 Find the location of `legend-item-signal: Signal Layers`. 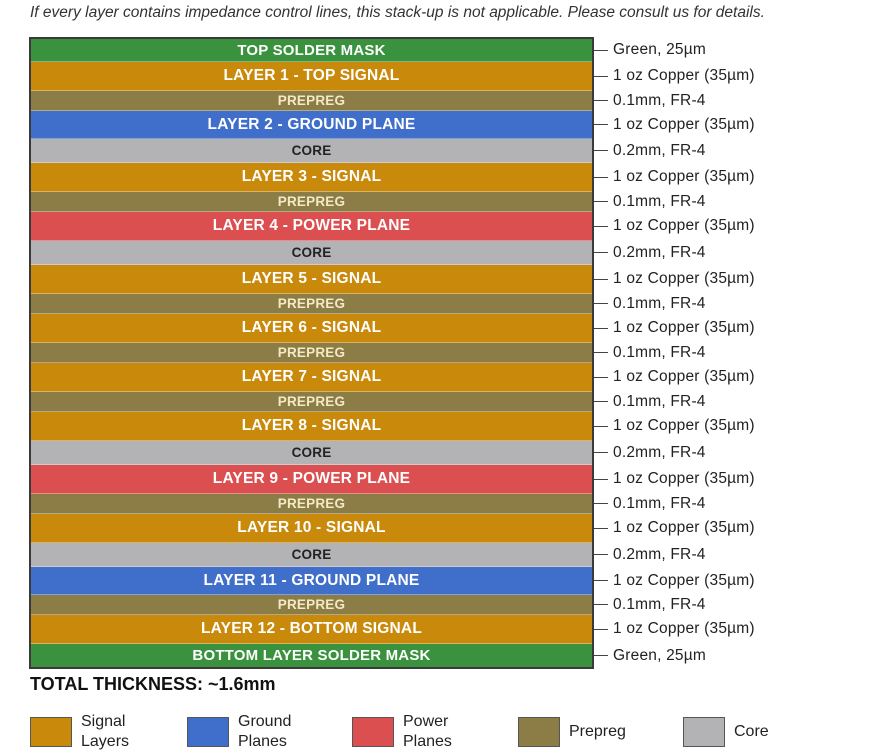

legend-item-signal: Signal Layers is located at coordinates (90, 732).